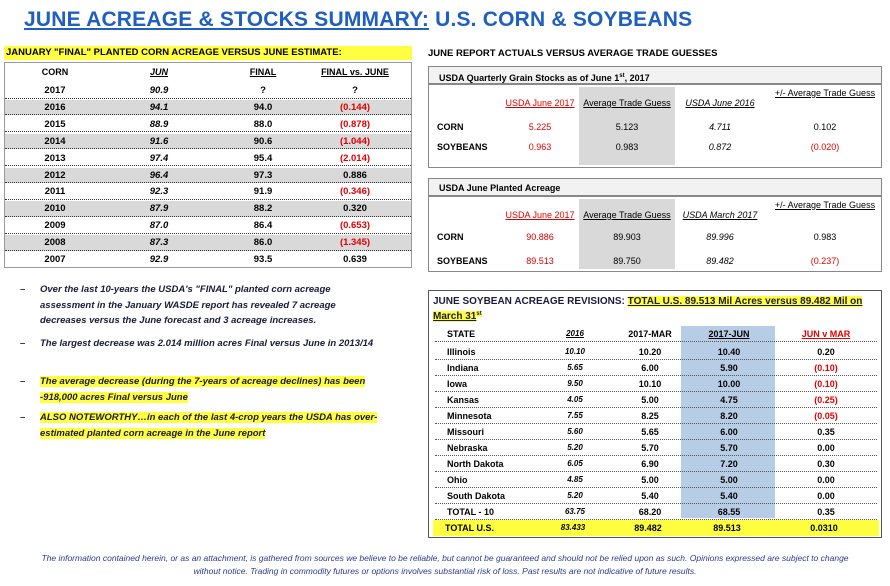 Image resolution: width=890 pixels, height=586 pixels. I want to click on soy-state: Minnesota, so click(469, 416).